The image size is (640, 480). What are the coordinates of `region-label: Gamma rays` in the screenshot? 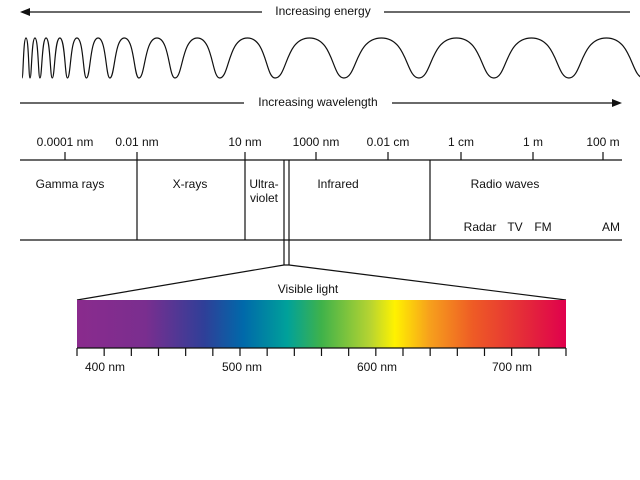 It's located at (70, 184).